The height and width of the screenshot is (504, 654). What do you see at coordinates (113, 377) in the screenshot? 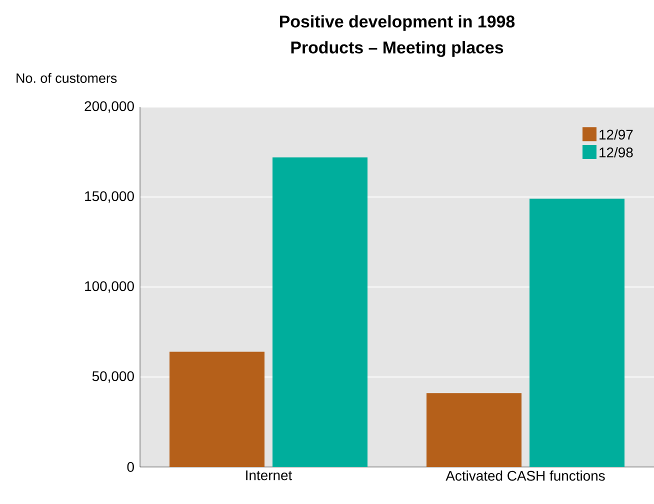
I see `y-tick-label: 50,000` at bounding box center [113, 377].